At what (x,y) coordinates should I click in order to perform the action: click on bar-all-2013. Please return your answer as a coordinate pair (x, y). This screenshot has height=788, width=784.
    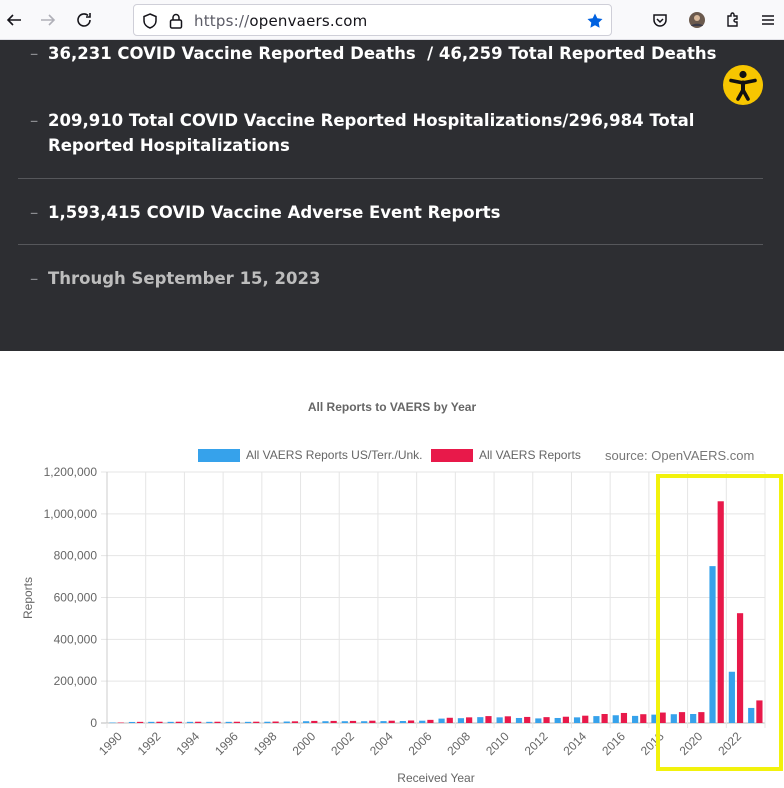
    Looking at the image, I should click on (565, 719).